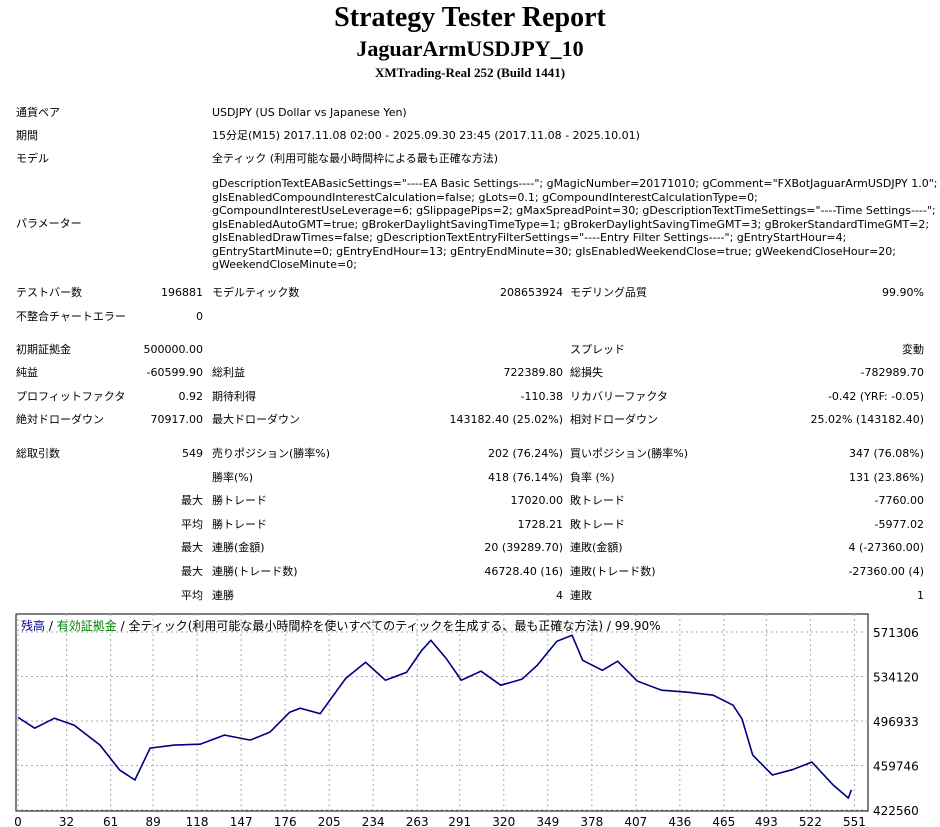 The image size is (940, 827). I want to click on server-info: XMTrading-Real 252 (Build 1441), so click(470, 72).